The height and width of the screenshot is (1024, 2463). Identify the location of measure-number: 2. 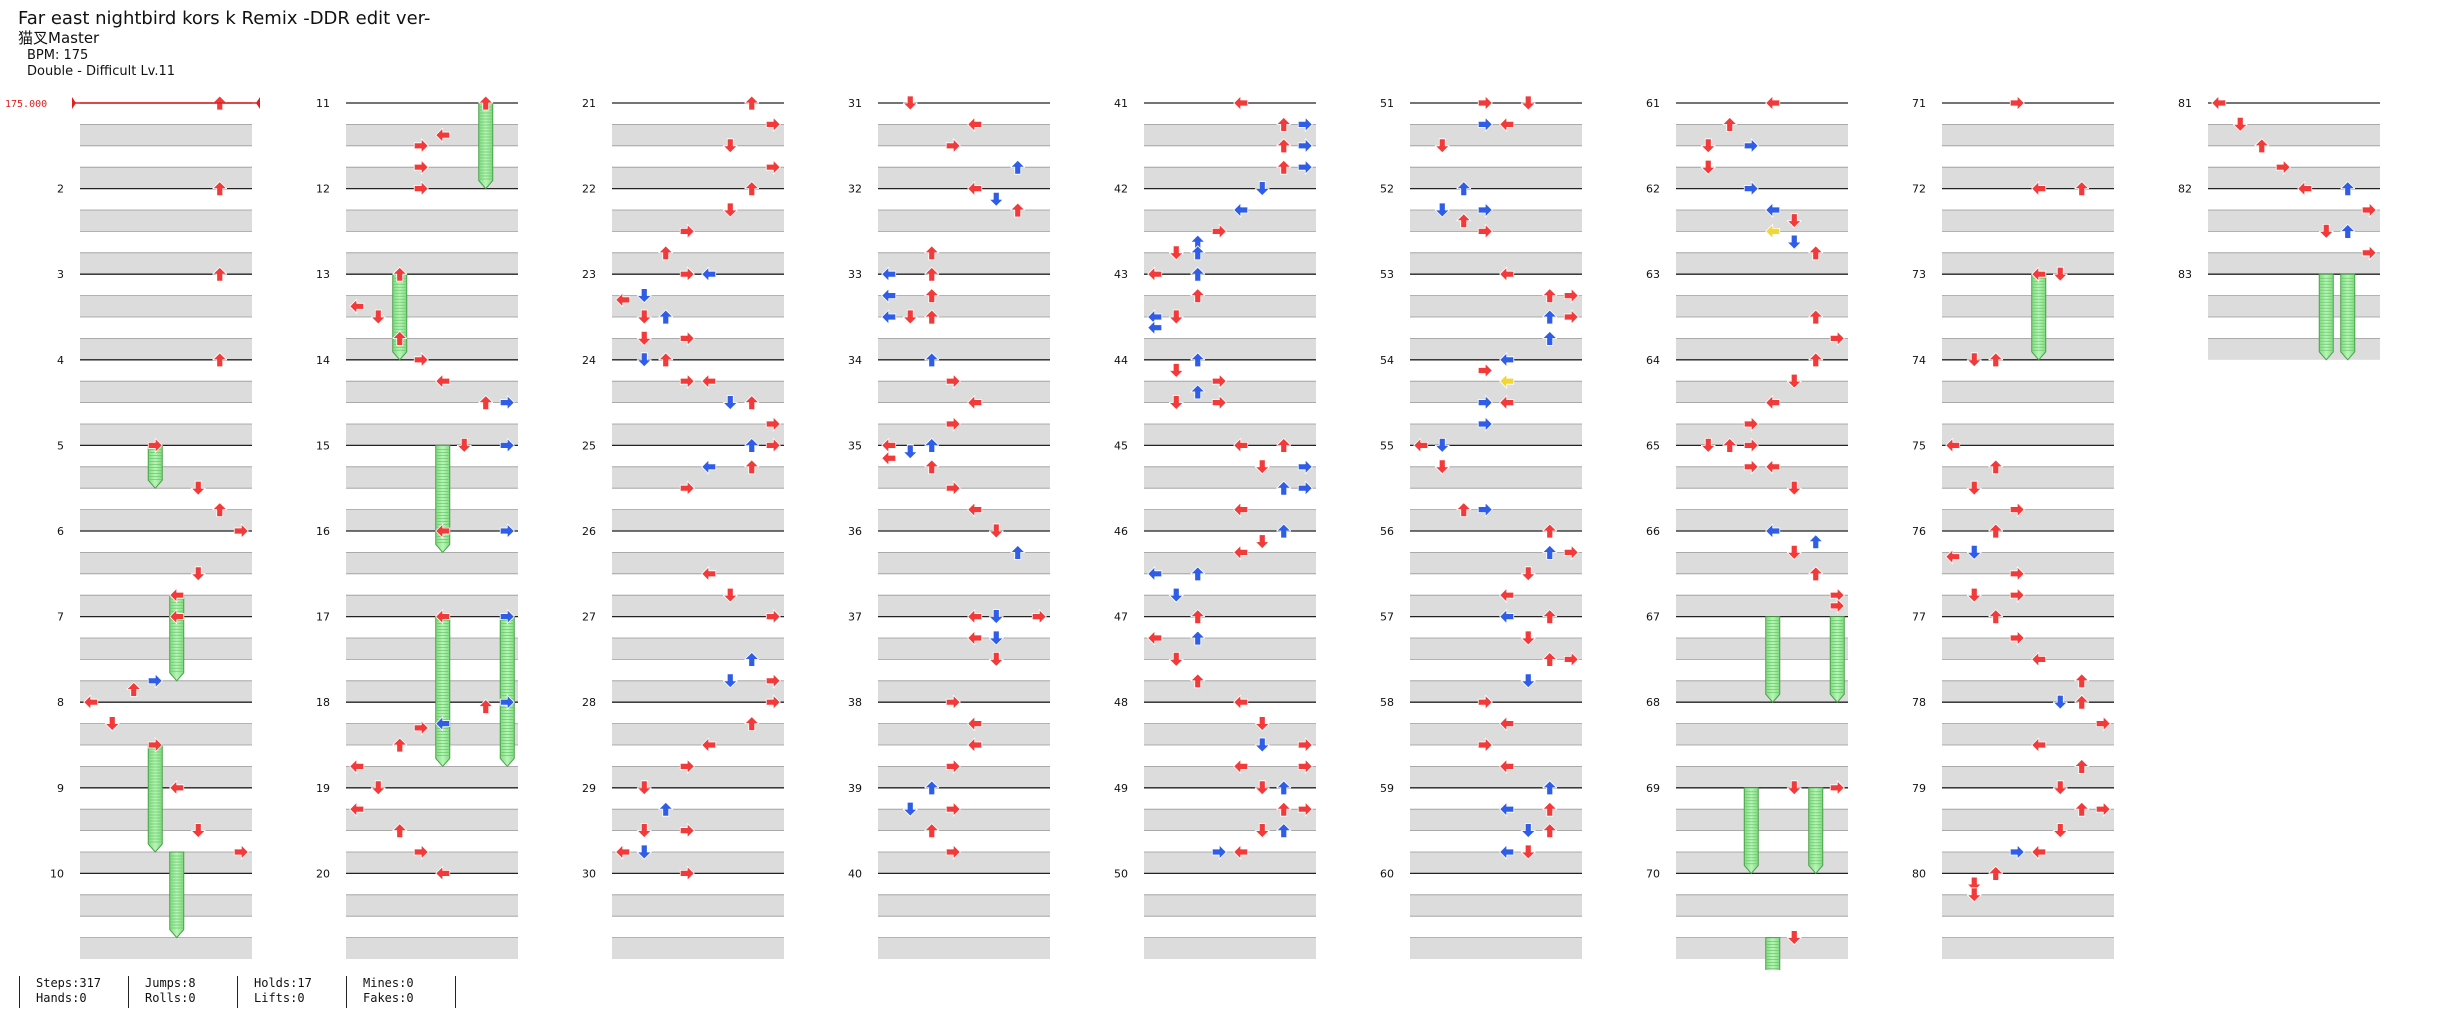
(60, 189).